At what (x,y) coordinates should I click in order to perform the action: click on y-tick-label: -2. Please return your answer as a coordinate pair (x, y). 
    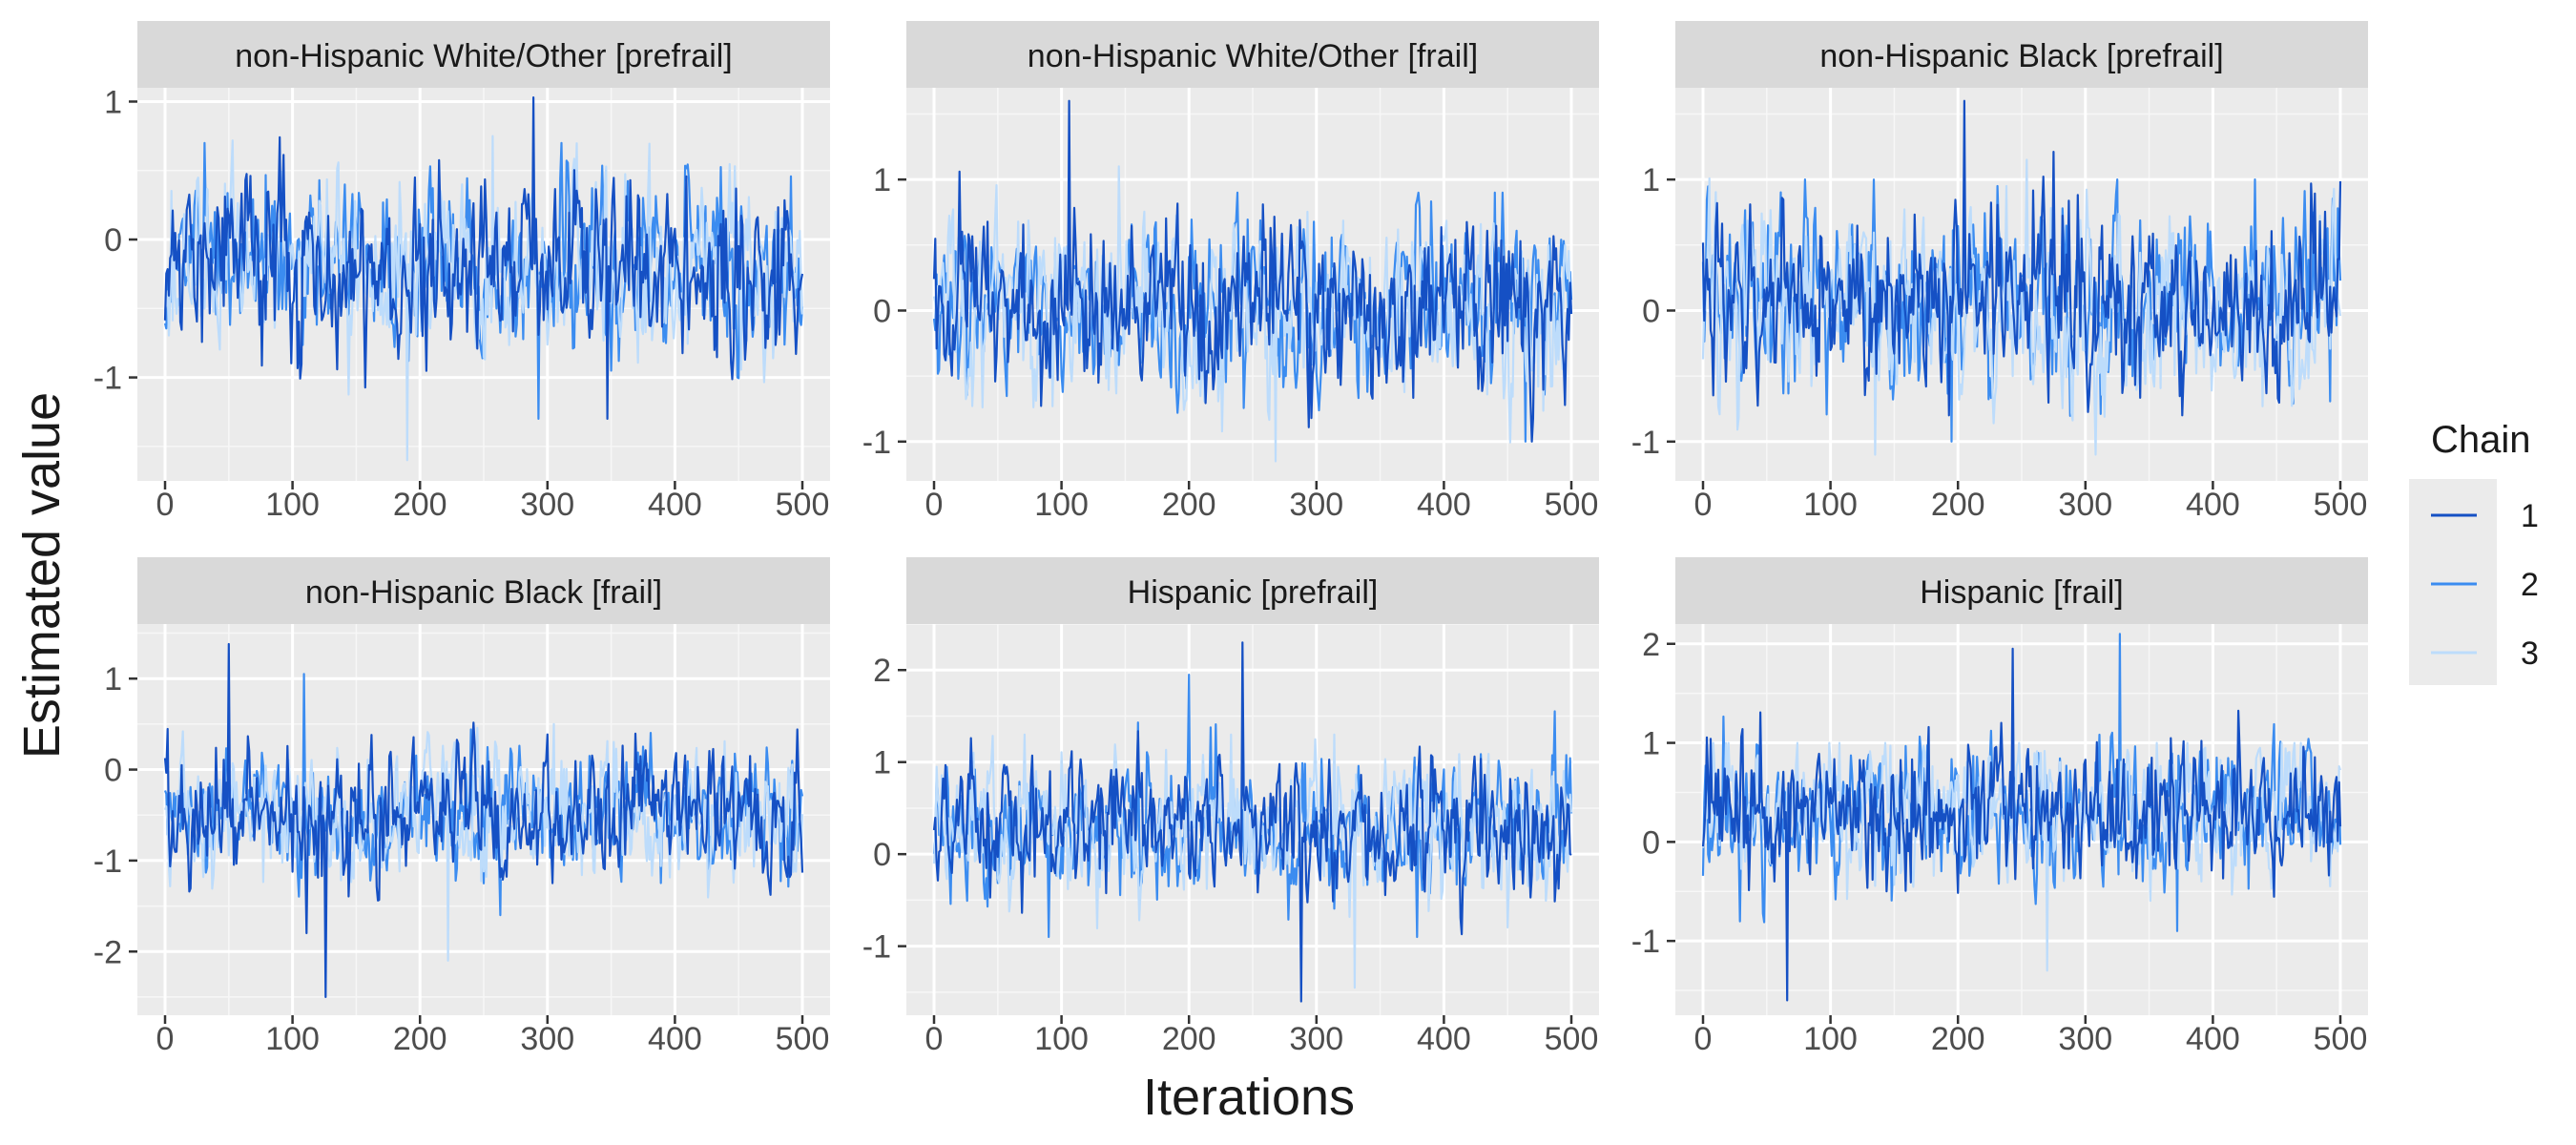
    Looking at the image, I should click on (107, 952).